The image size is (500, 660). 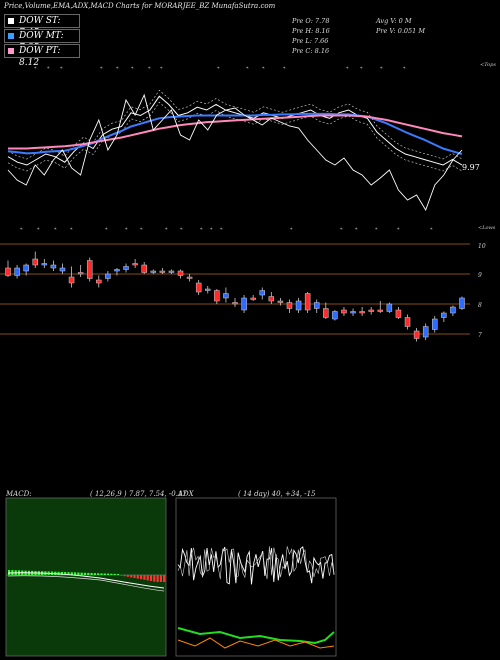 What do you see at coordinates (166, 230) in the screenshot?
I see `low-marker-7: *` at bounding box center [166, 230].